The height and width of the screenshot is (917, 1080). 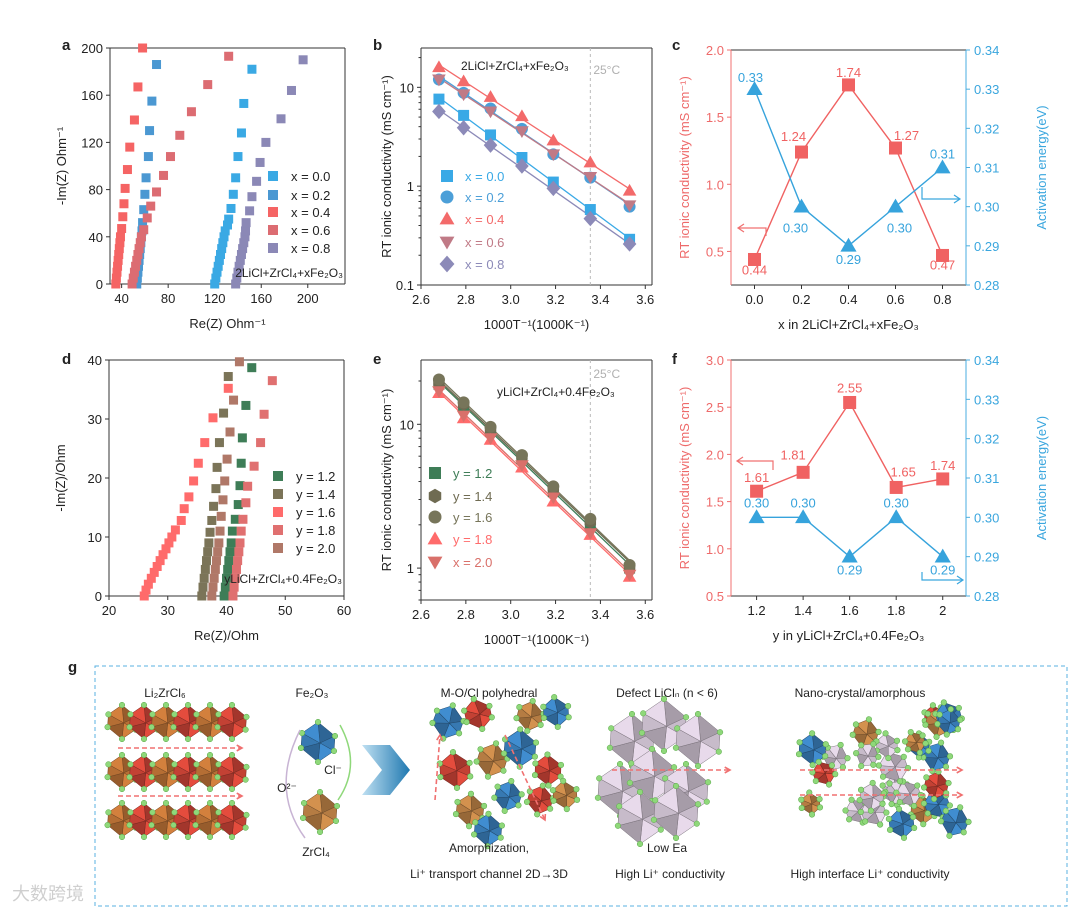 I want to click on caption: Low Ea, so click(x=667, y=848).